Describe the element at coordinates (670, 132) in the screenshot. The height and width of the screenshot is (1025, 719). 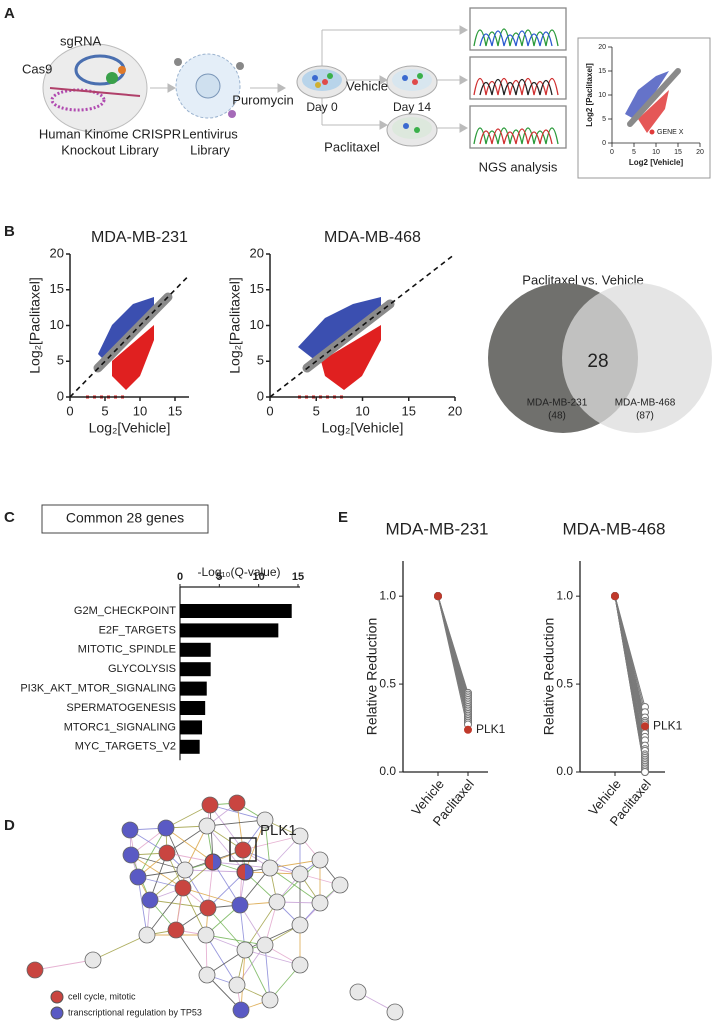
I see `legend-label: GENE X` at that location.